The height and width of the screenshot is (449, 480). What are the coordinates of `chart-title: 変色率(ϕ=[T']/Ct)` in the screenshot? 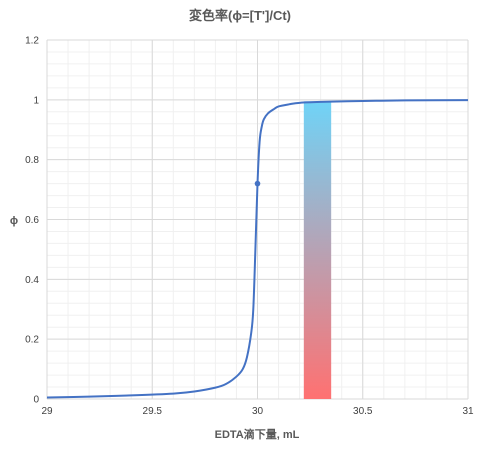 It's located at (240, 15).